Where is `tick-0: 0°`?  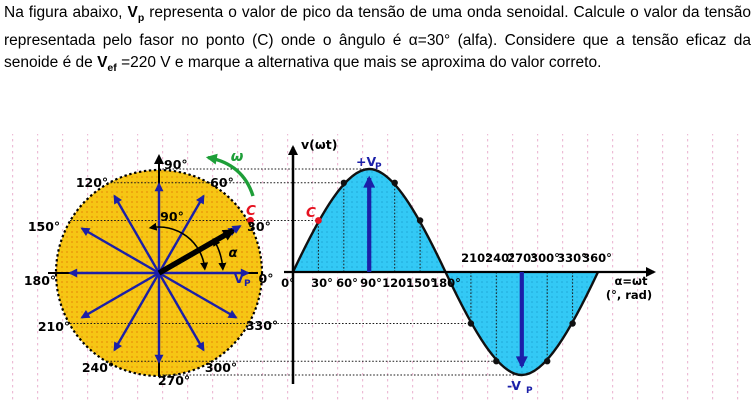 tick-0: 0° is located at coordinates (288, 283).